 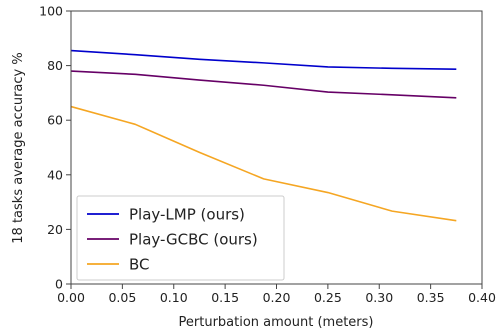 I want to click on y-tick-label: 20, so click(x=55, y=229).